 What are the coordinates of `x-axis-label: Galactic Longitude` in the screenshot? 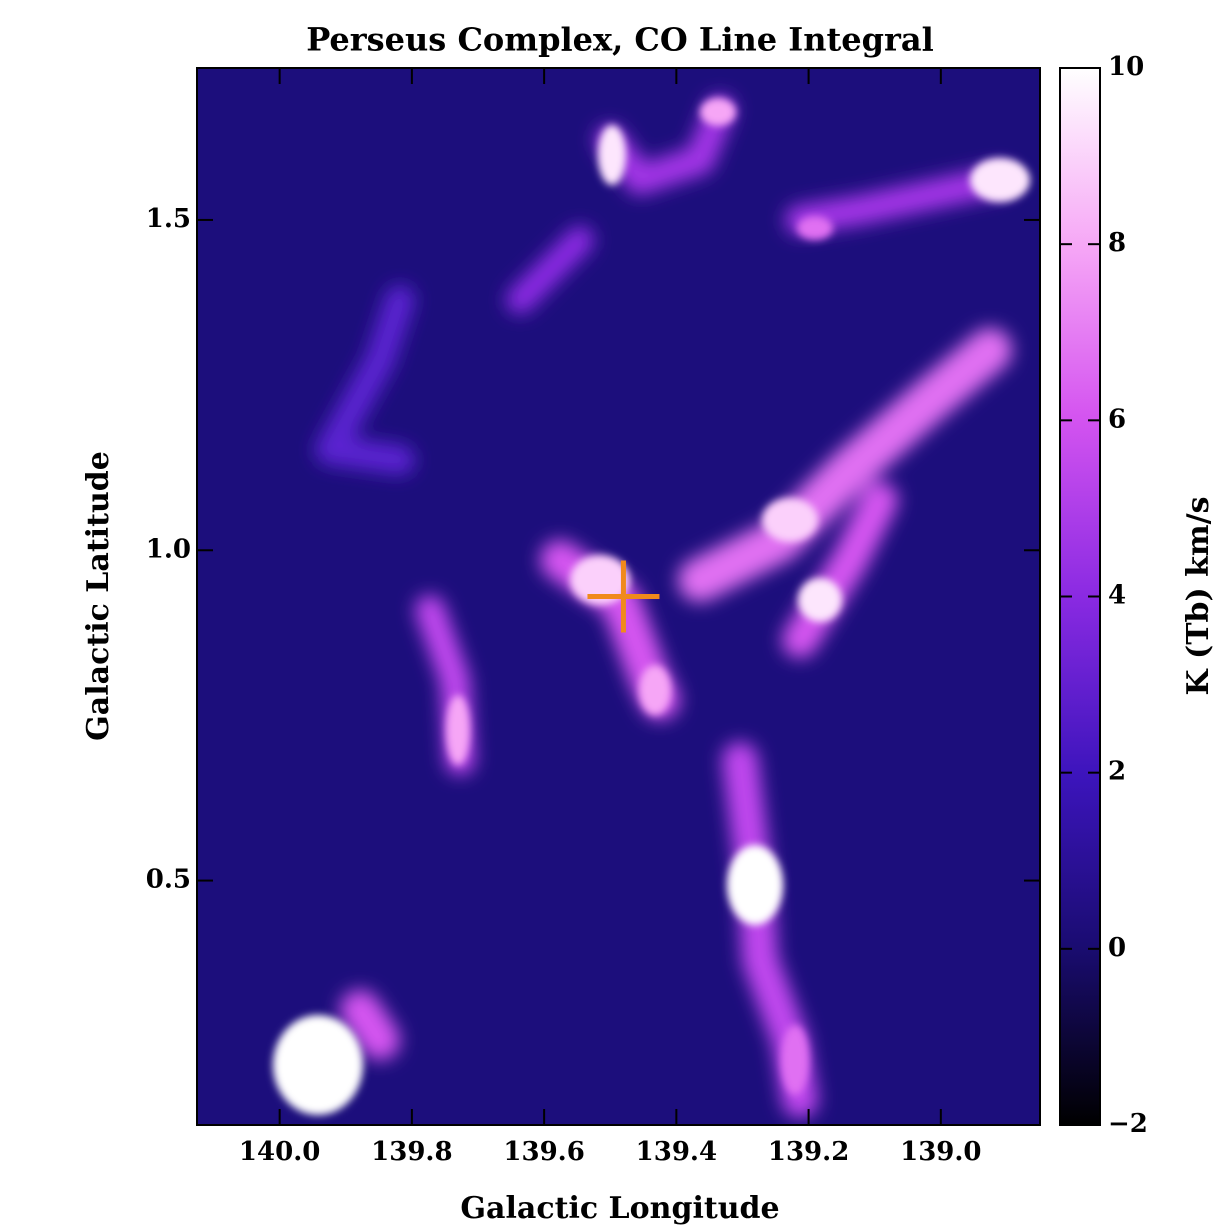 It's located at (619, 1208).